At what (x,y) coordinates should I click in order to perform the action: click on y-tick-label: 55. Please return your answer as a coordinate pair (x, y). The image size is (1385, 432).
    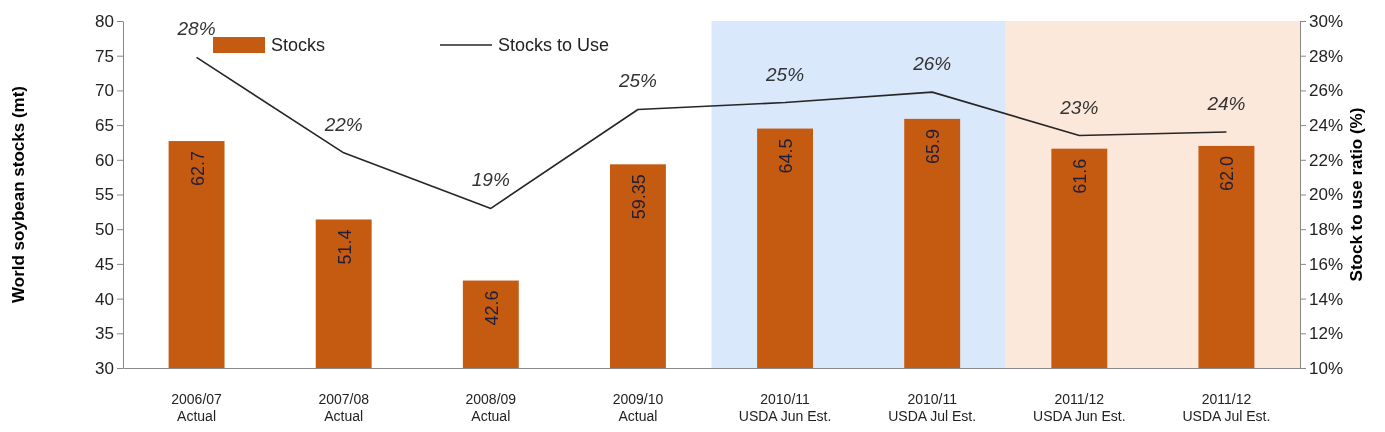
    Looking at the image, I should click on (104, 195).